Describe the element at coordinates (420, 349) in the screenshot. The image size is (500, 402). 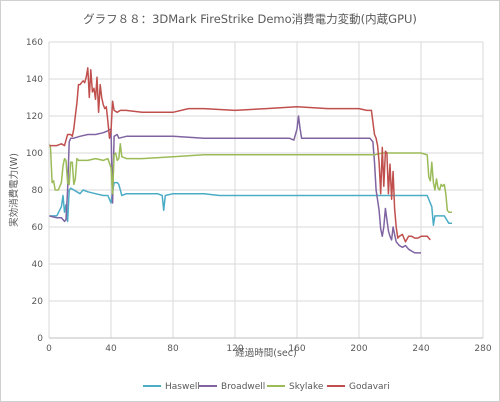
I see `x-tick-label: 240` at that location.